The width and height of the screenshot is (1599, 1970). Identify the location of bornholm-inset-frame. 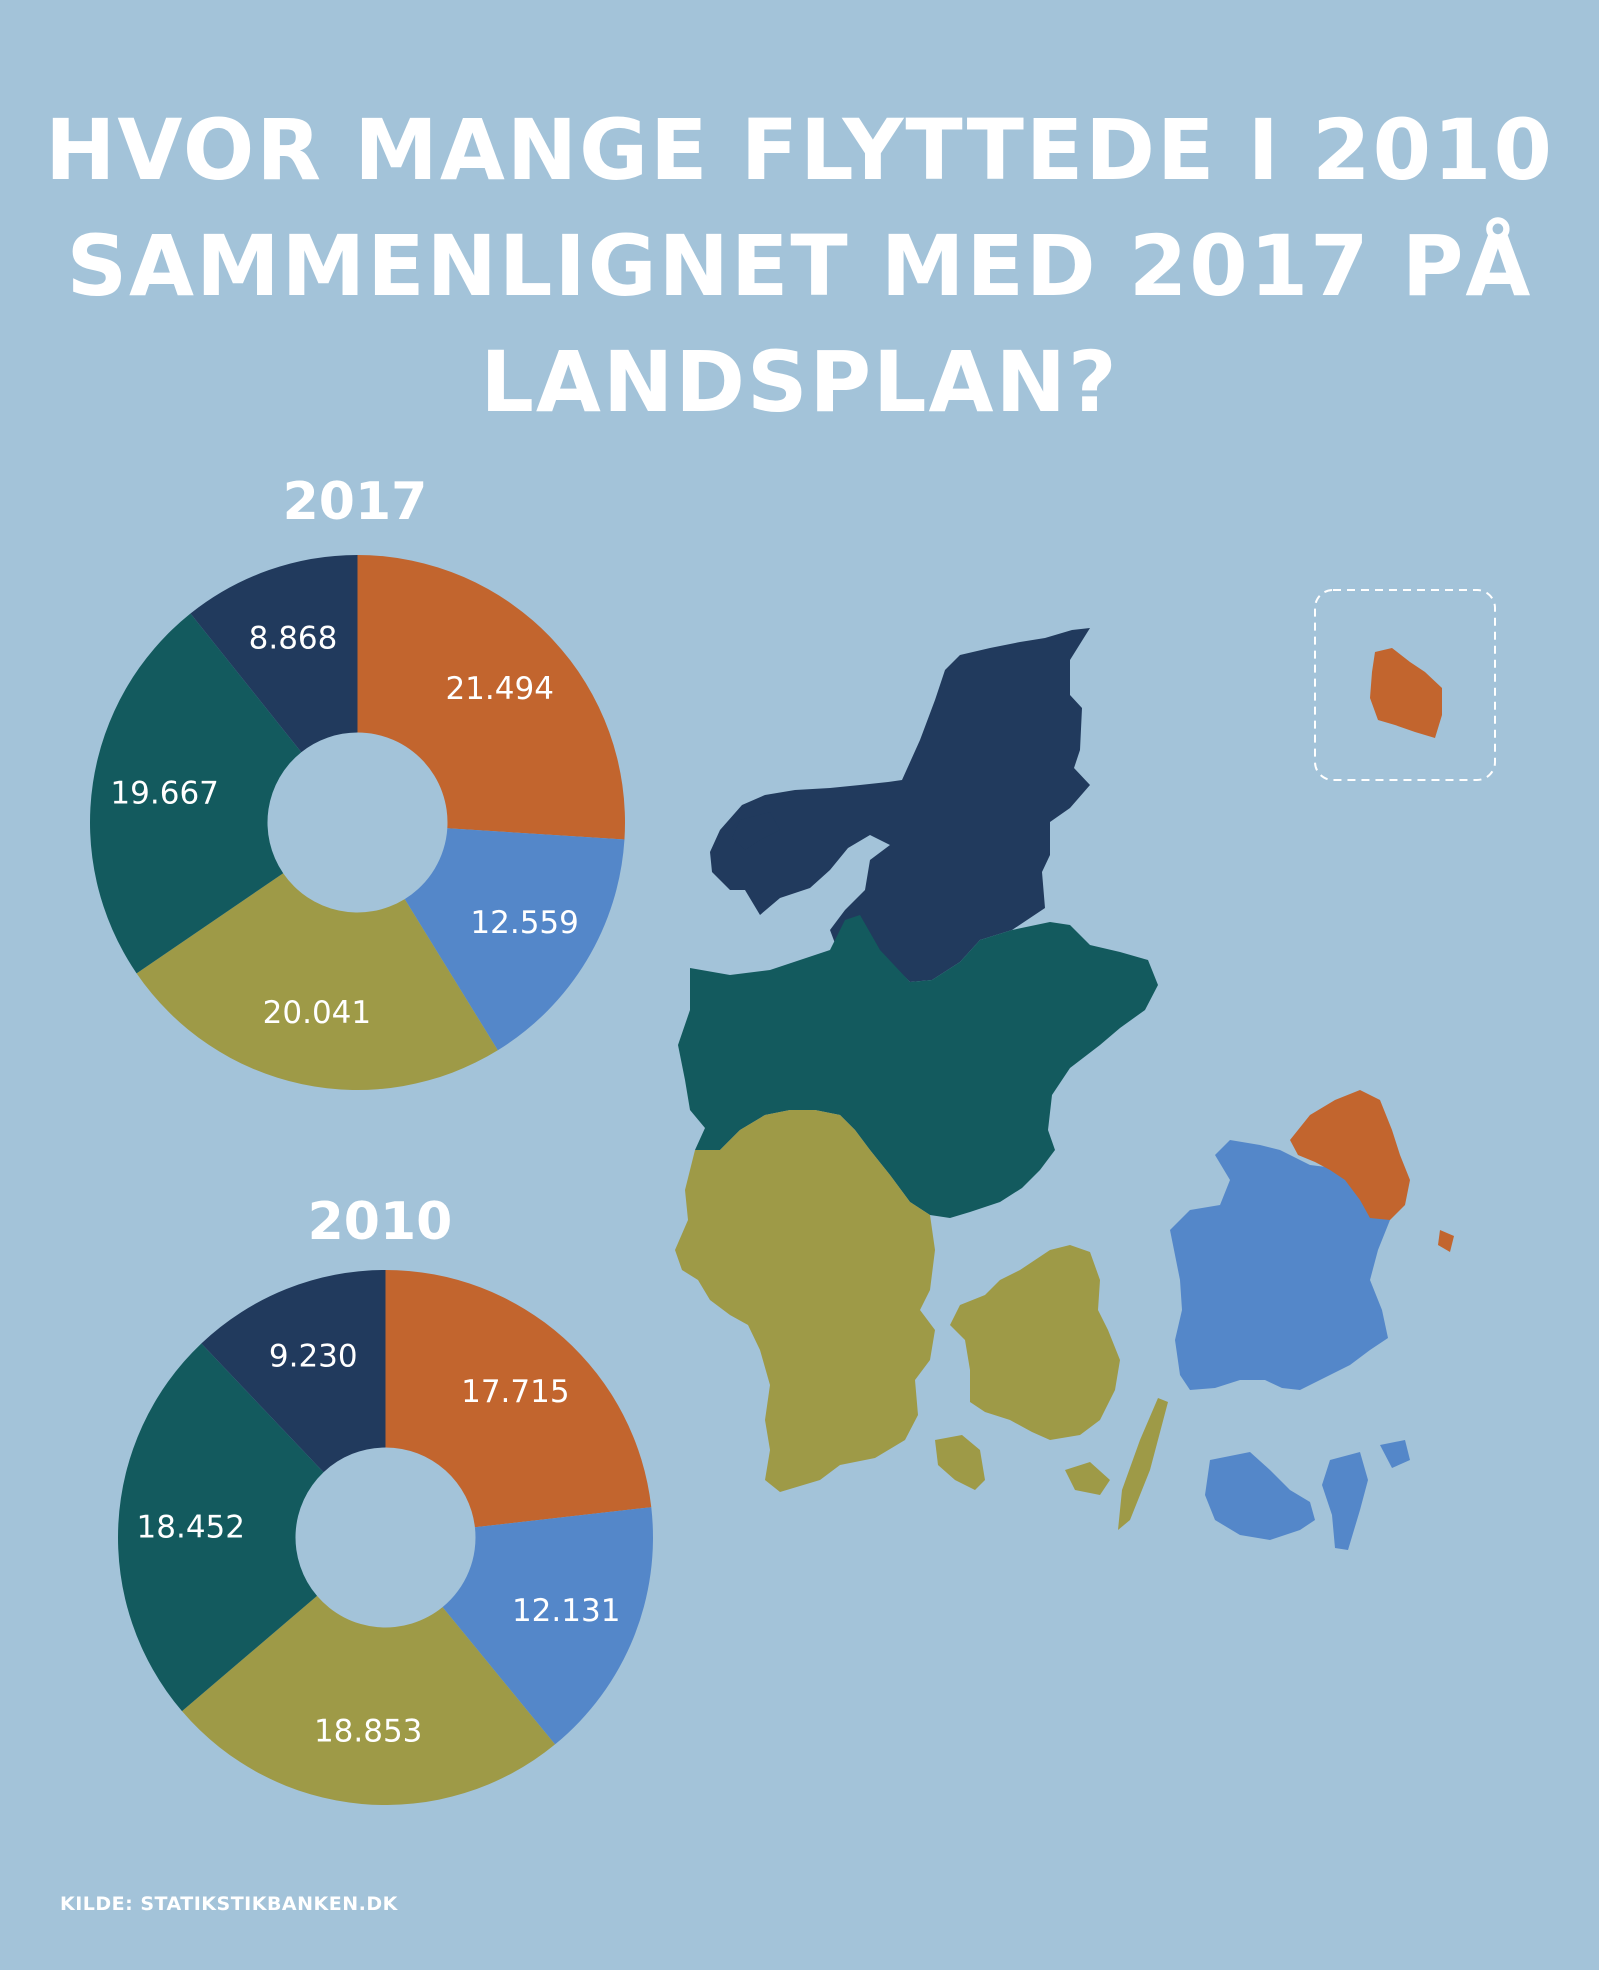
(1405, 685).